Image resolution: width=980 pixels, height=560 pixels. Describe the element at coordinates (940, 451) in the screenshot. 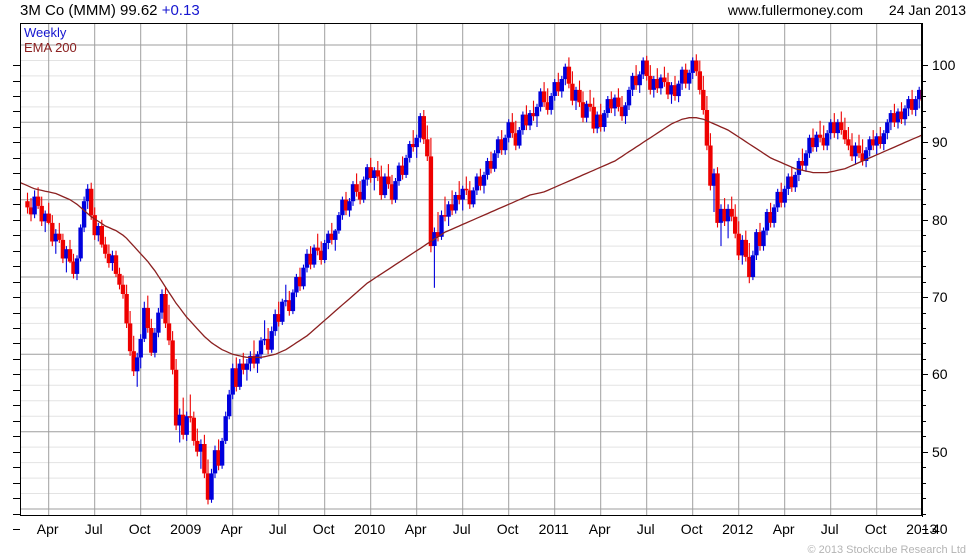

I see `y-axis-label: 50` at that location.